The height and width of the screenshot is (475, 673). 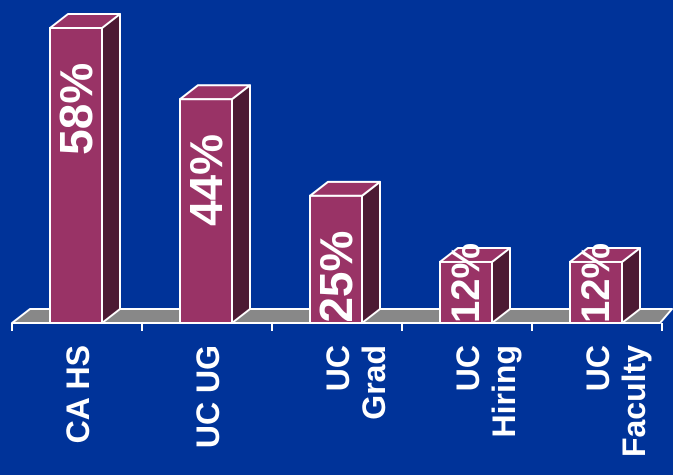 What do you see at coordinates (208, 396) in the screenshot?
I see `category-label: UC UG` at bounding box center [208, 396].